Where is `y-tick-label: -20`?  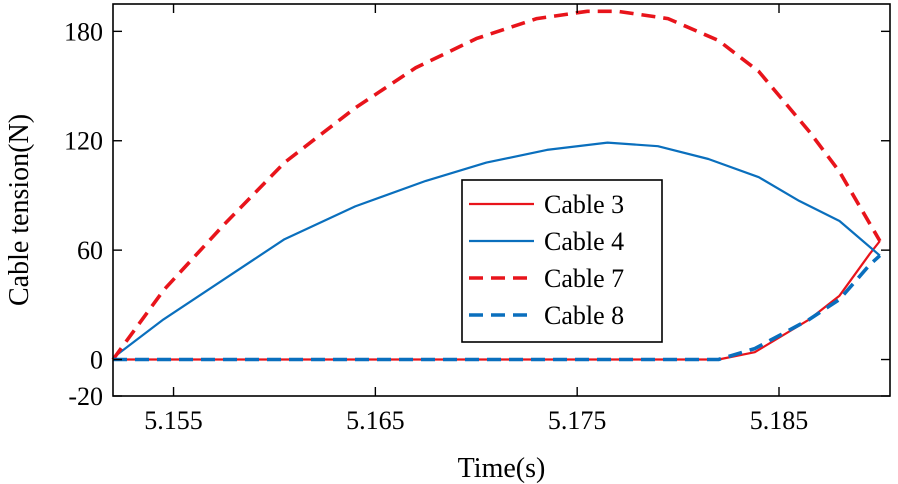 y-tick-label: -20 is located at coordinates (85, 396).